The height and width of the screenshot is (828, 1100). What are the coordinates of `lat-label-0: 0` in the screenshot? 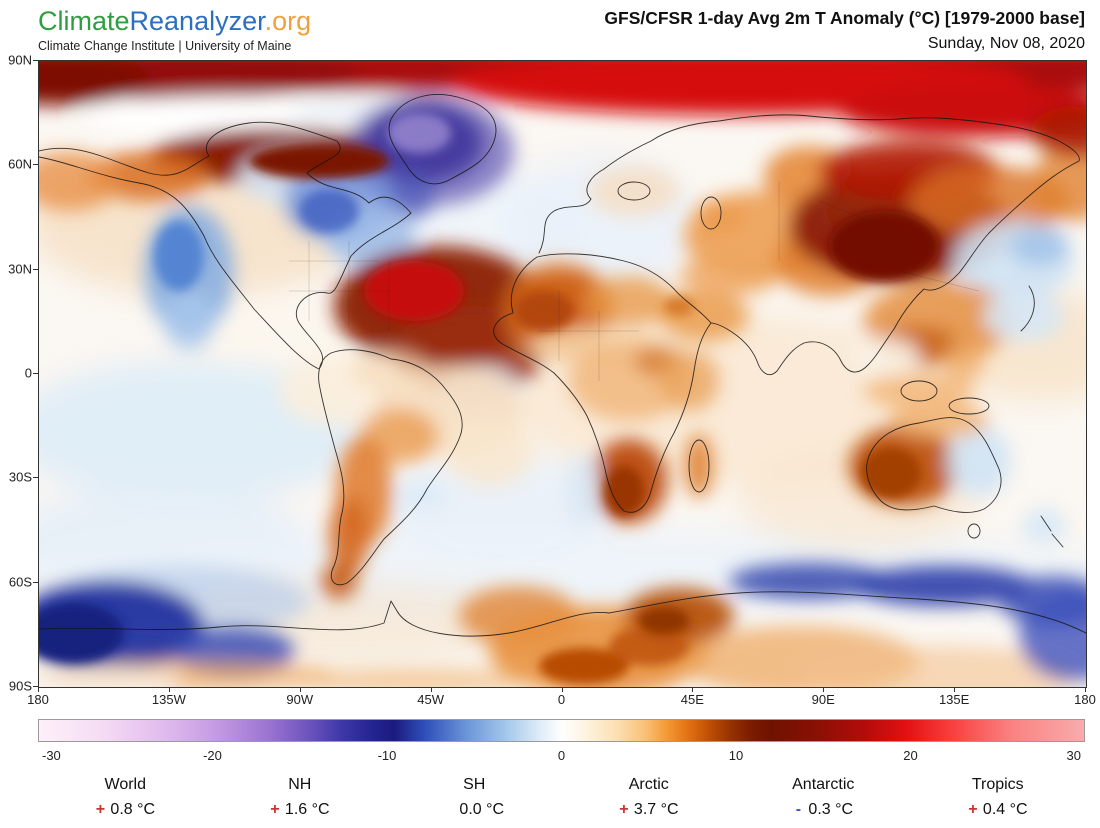 It's located at (28, 373).